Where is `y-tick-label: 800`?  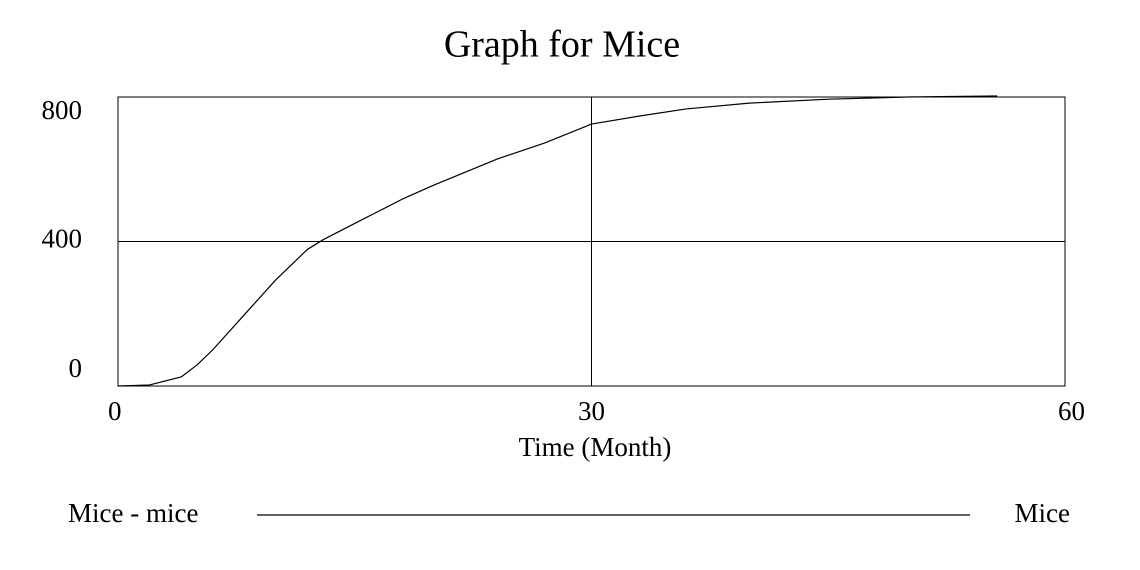
y-tick-label: 800 is located at coordinates (62, 110).